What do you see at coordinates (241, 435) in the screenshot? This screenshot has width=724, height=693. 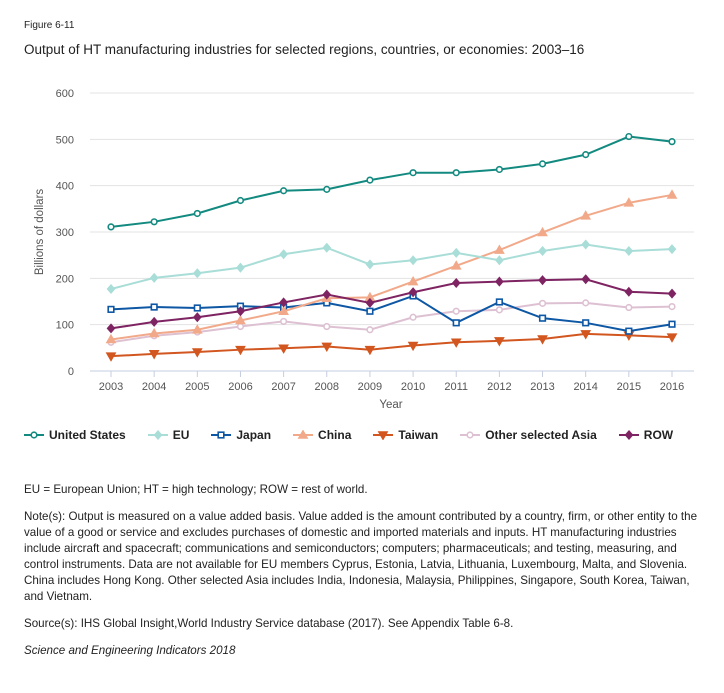 I see `legend-item: Japan` at bounding box center [241, 435].